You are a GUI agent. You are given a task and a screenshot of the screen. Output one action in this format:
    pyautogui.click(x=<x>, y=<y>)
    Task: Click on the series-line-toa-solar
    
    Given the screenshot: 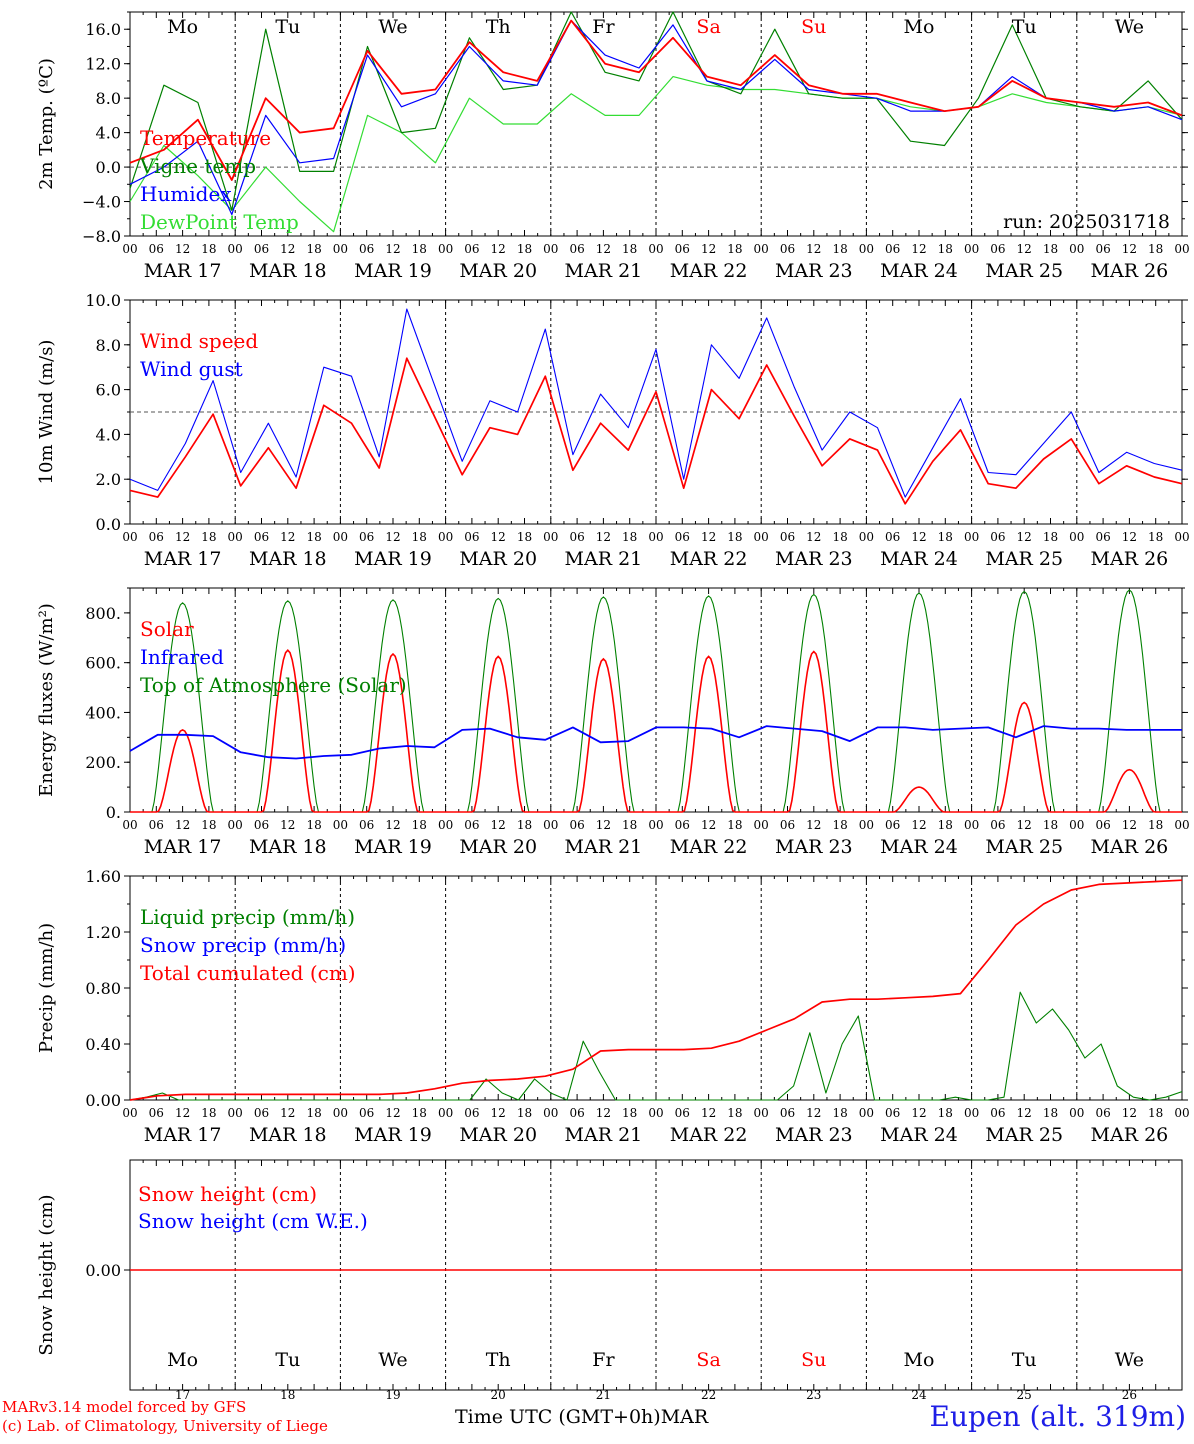 What is the action you would take?
    pyautogui.click(x=656, y=701)
    